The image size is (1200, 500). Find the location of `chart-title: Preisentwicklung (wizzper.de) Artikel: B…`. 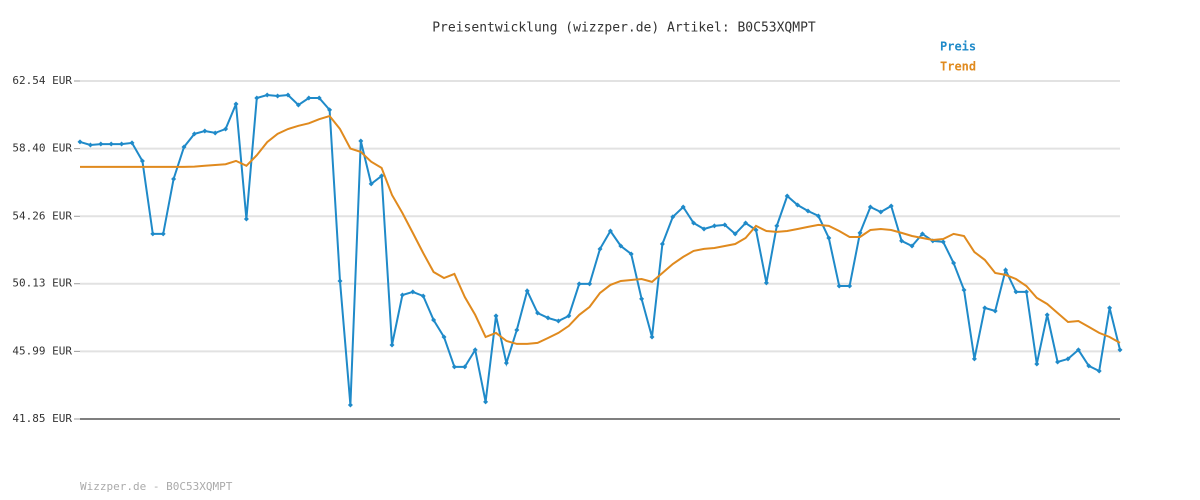

chart-title: Preisentwicklung (wizzper.de) Artikel: B… is located at coordinates (624, 28).